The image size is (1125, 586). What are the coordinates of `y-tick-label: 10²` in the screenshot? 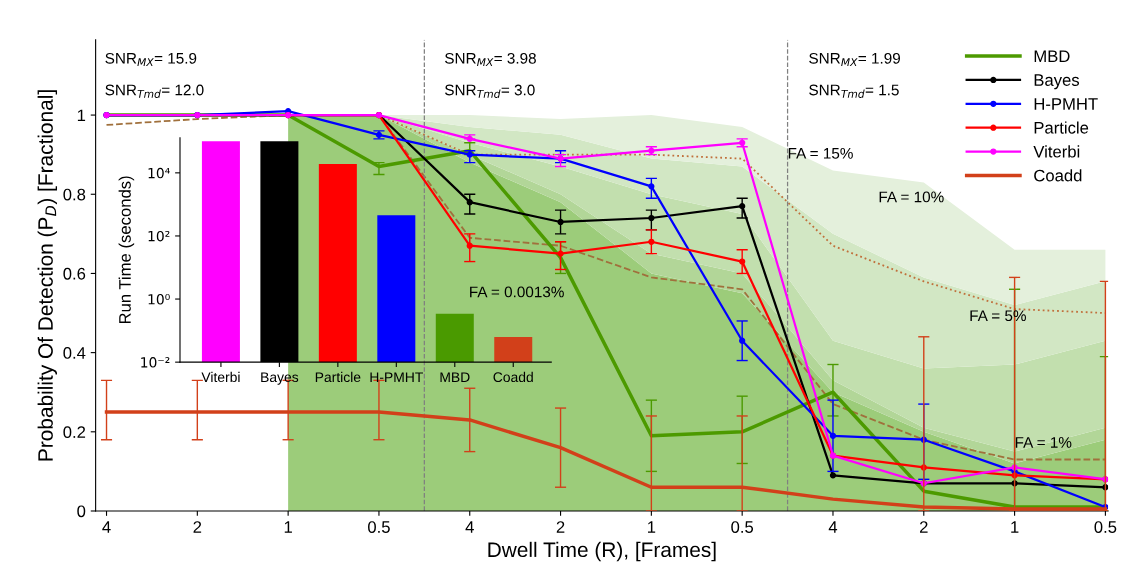 It's located at (159, 236).